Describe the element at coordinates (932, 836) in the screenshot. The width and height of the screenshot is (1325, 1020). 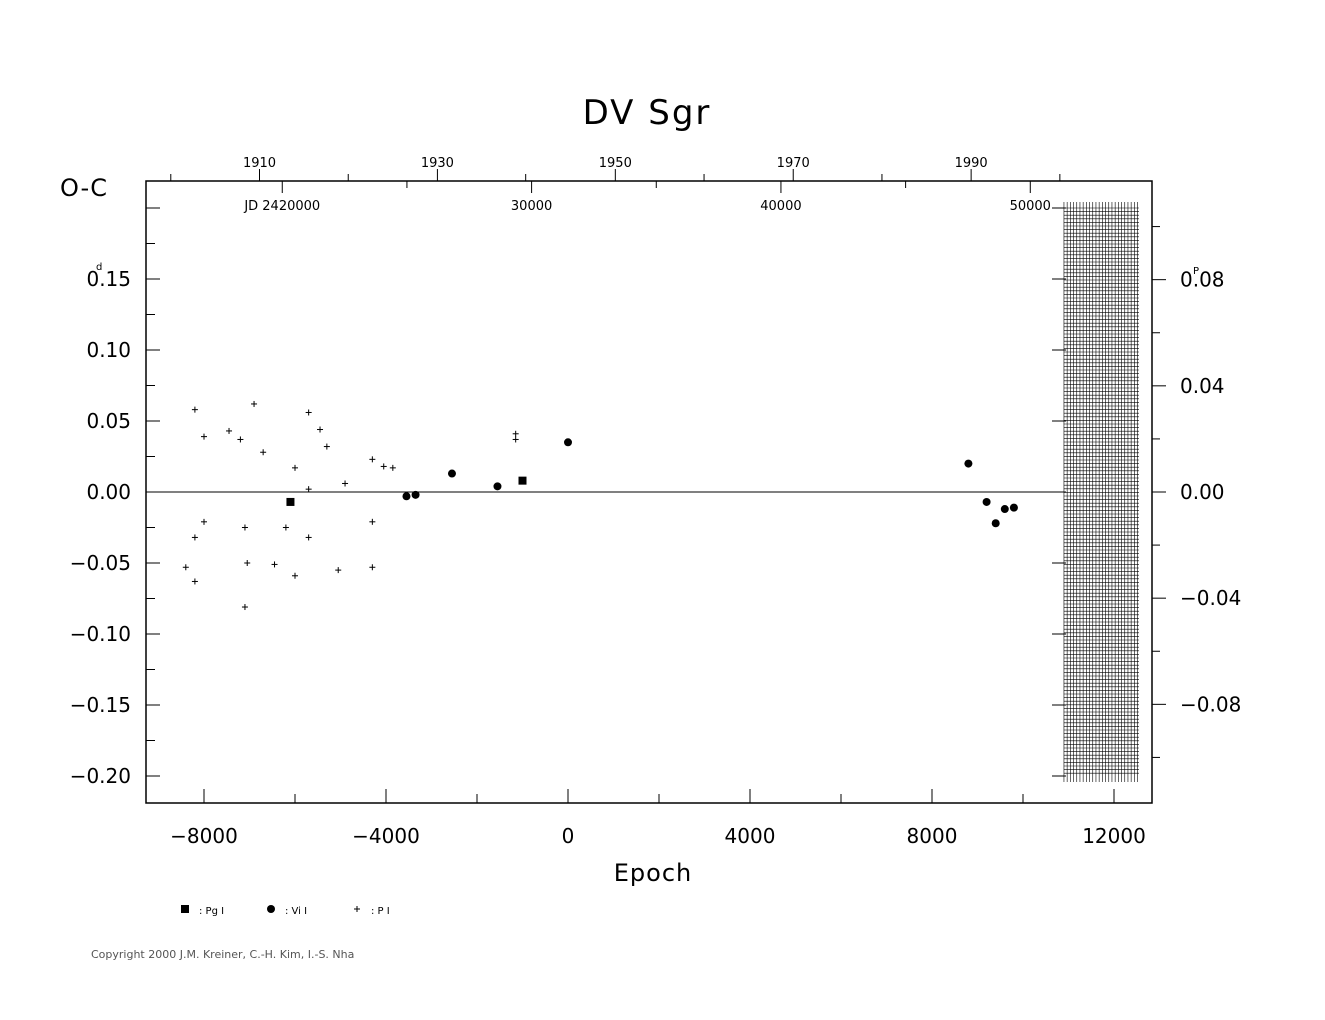
I see `x-tick-label: 8000` at that location.